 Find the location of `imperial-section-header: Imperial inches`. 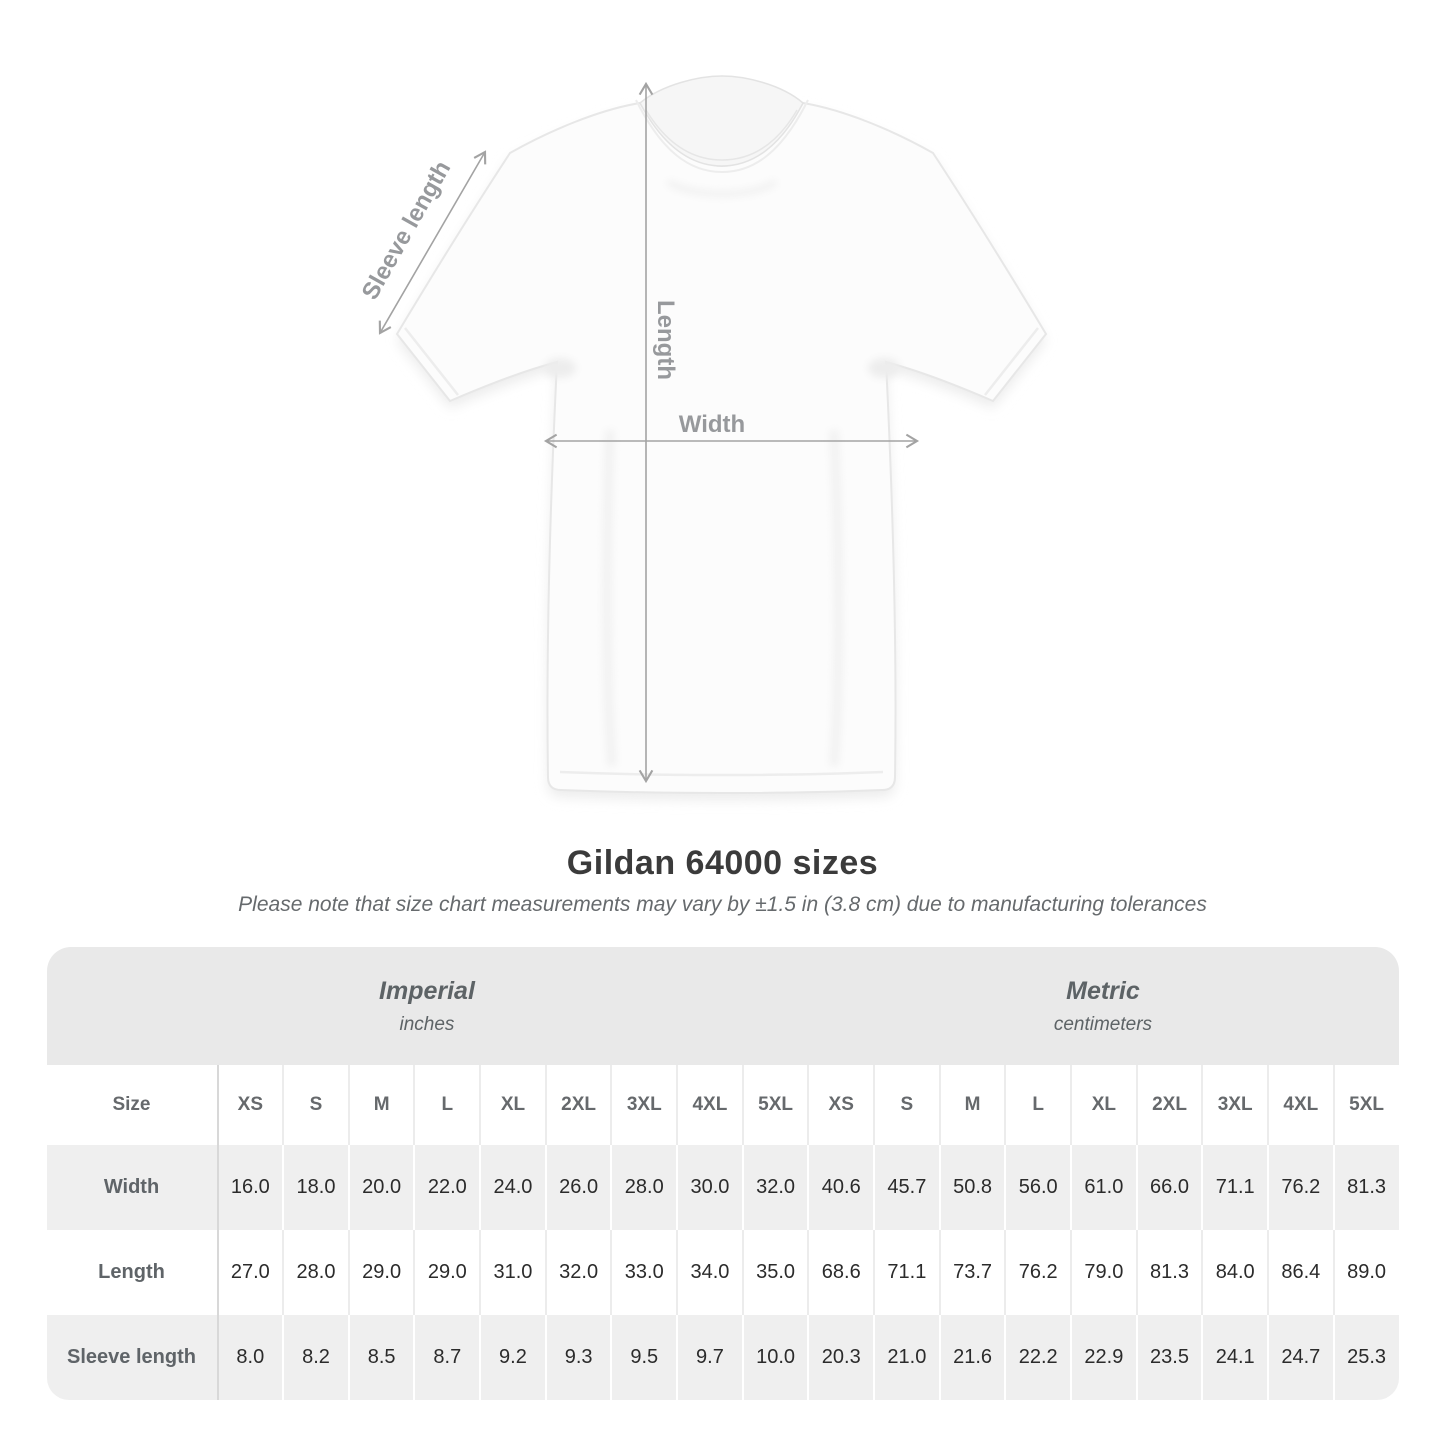

imperial-section-header: Imperial inches is located at coordinates (427, 1006).